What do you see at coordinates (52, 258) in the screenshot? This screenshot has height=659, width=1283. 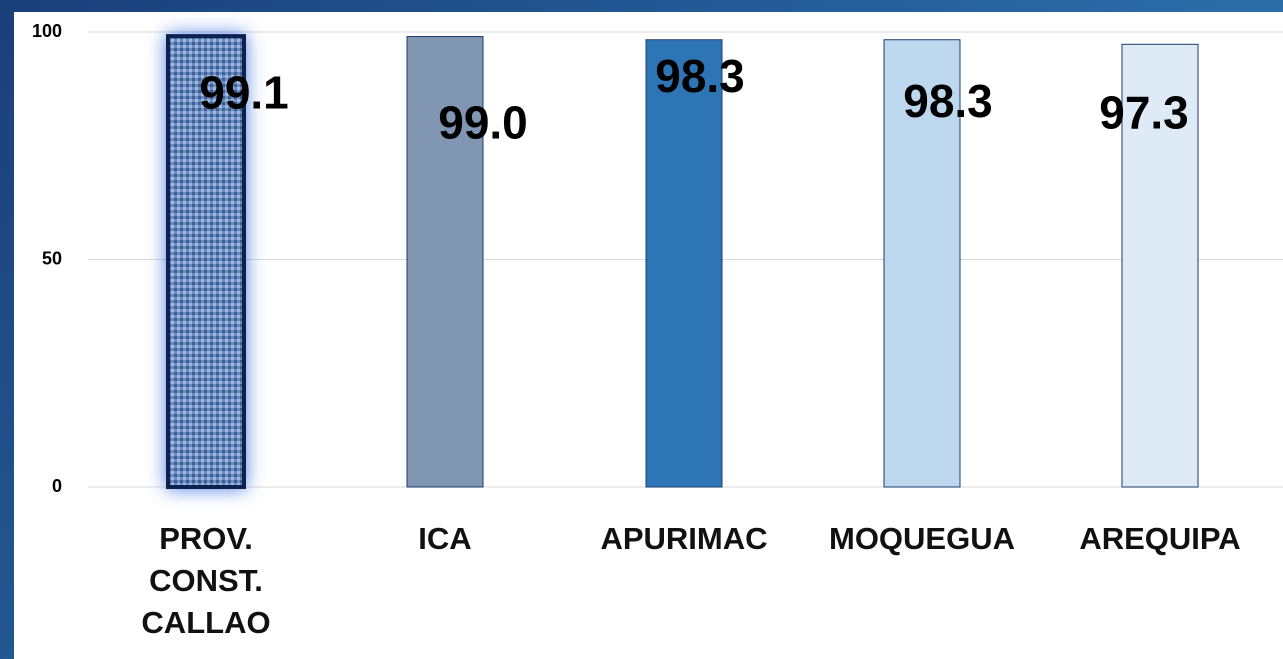 I see `y-tick-label: 50` at bounding box center [52, 258].